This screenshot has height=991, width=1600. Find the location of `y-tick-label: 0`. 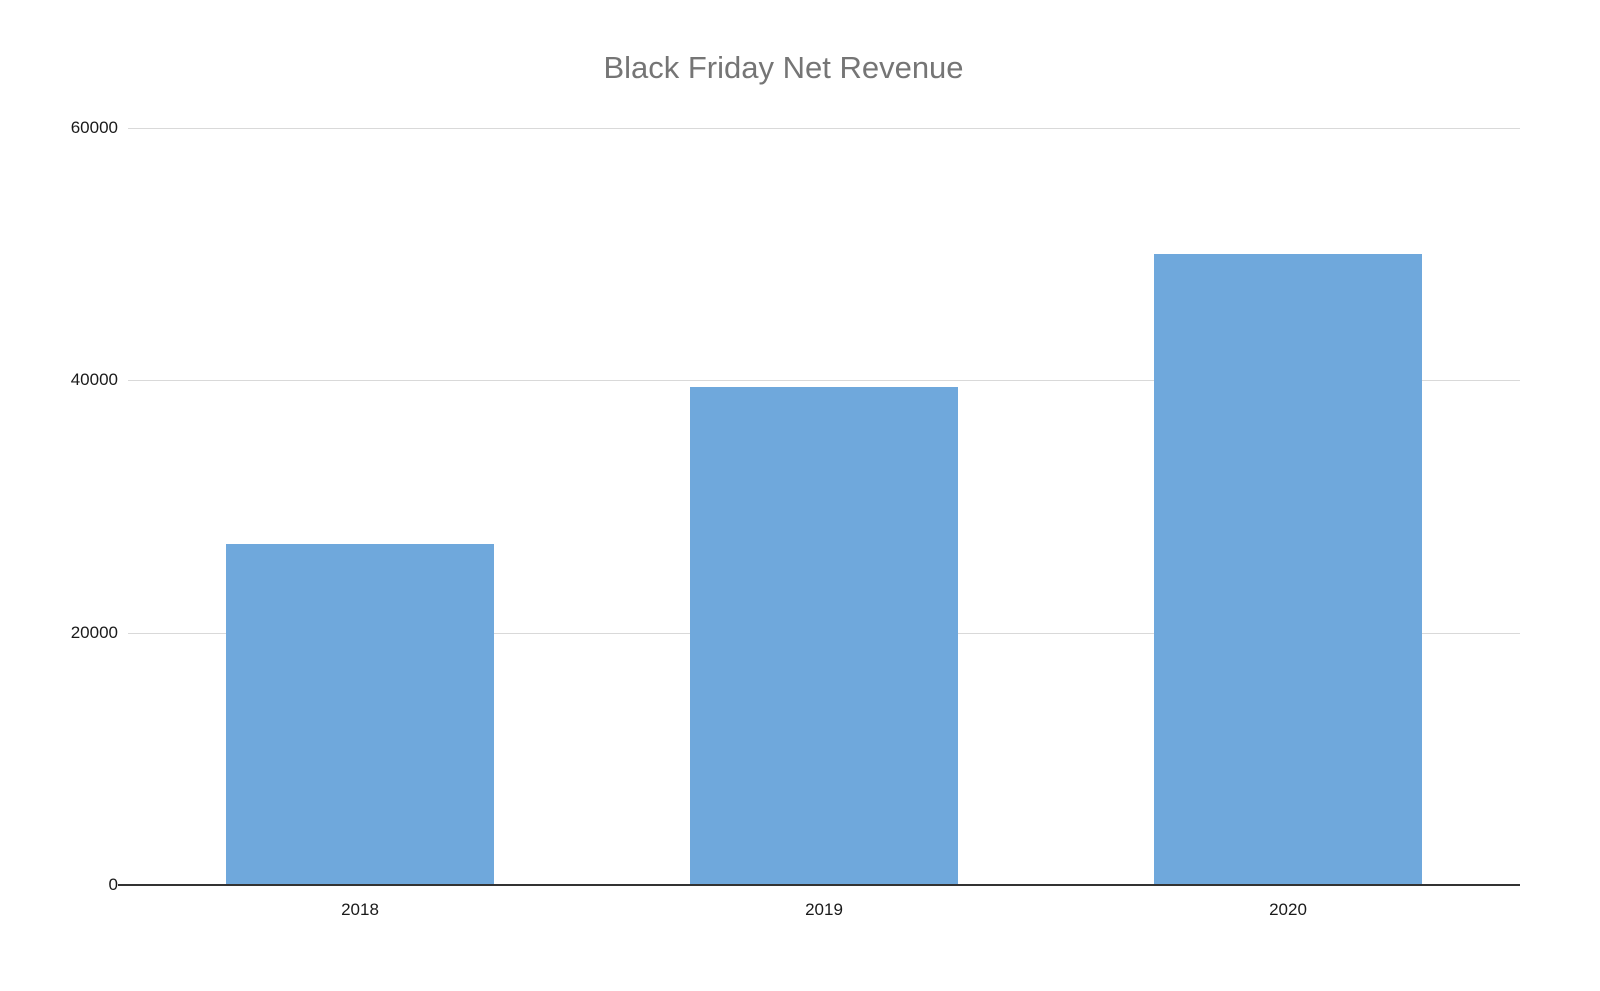

y-tick-label: 0 is located at coordinates (113, 884).